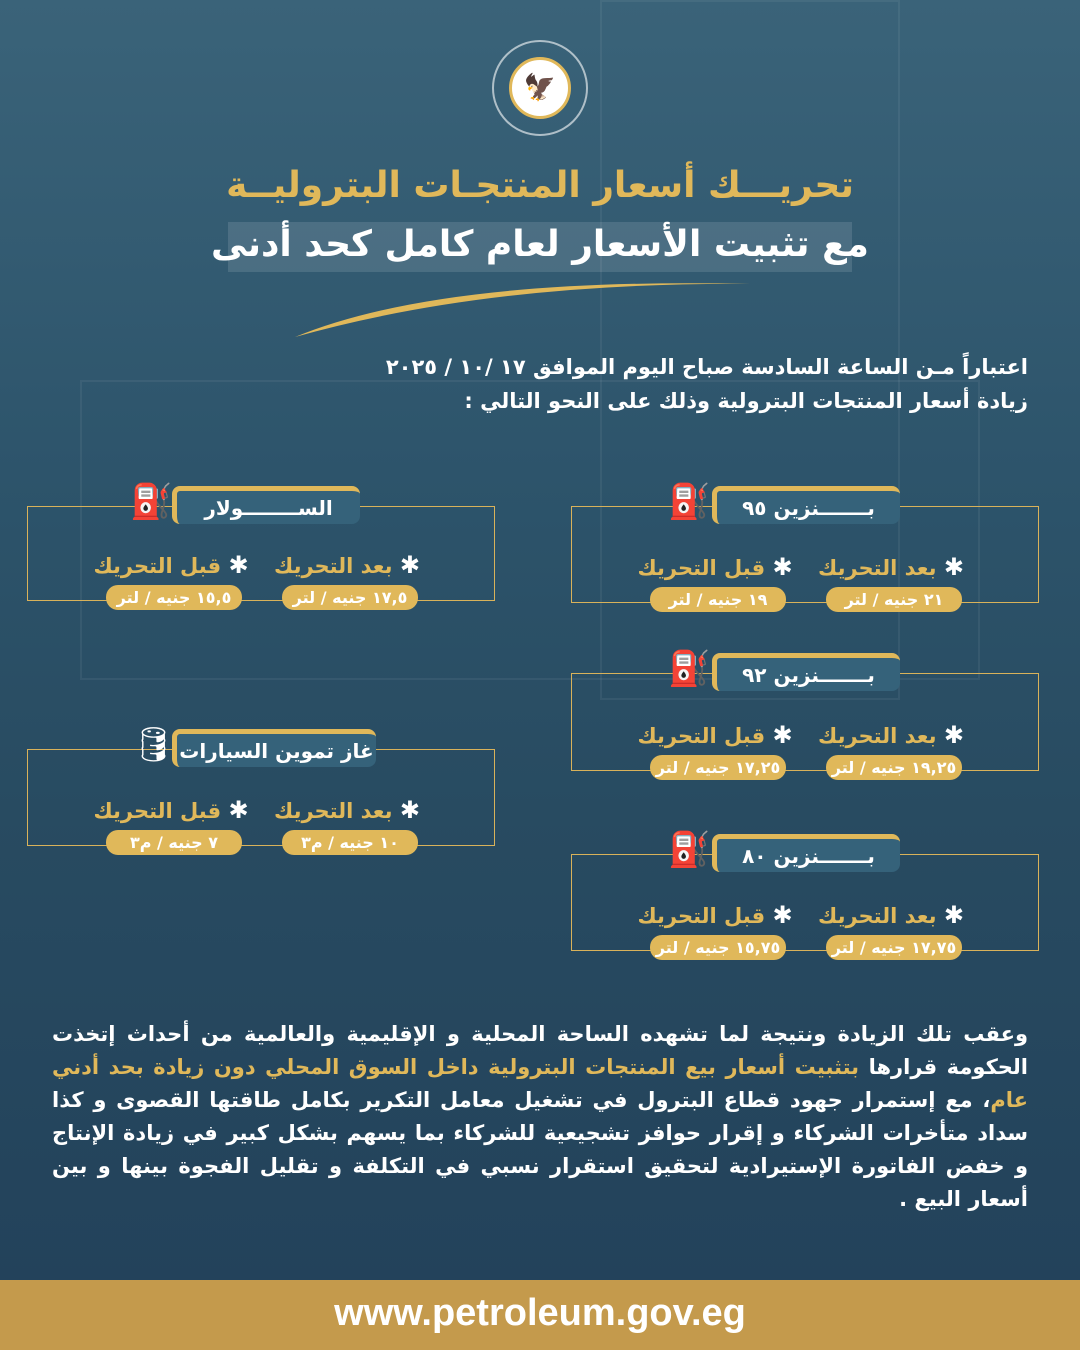 Image resolution: width=1080 pixels, height=1350 pixels. Describe the element at coordinates (350, 597) in the screenshot. I see `after-price: ١٧,٥ جنيه / لتر` at that location.